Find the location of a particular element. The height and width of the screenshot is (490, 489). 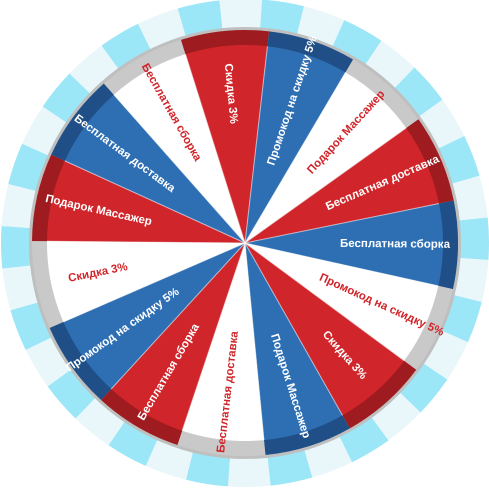

wheel-sector-label: Бесплатная сборка is located at coordinates (395, 244).